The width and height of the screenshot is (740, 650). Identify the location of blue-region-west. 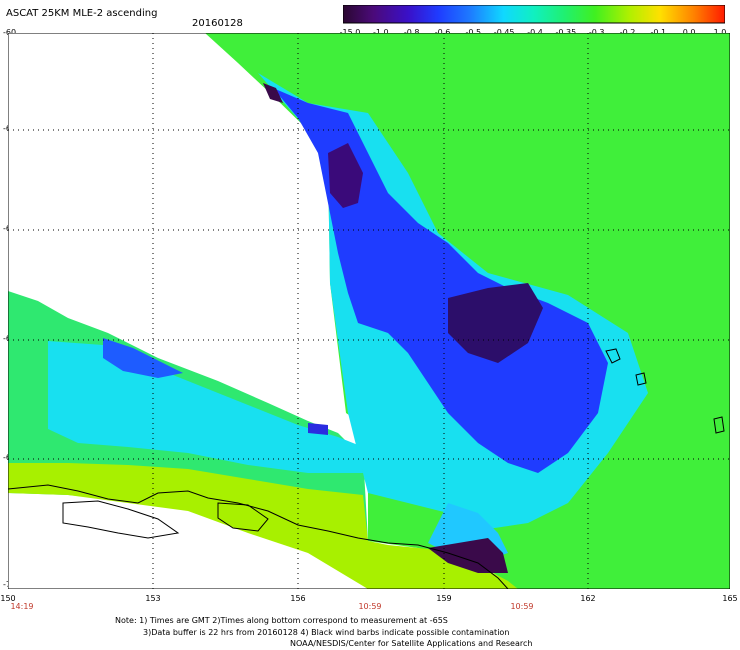
(143, 358).